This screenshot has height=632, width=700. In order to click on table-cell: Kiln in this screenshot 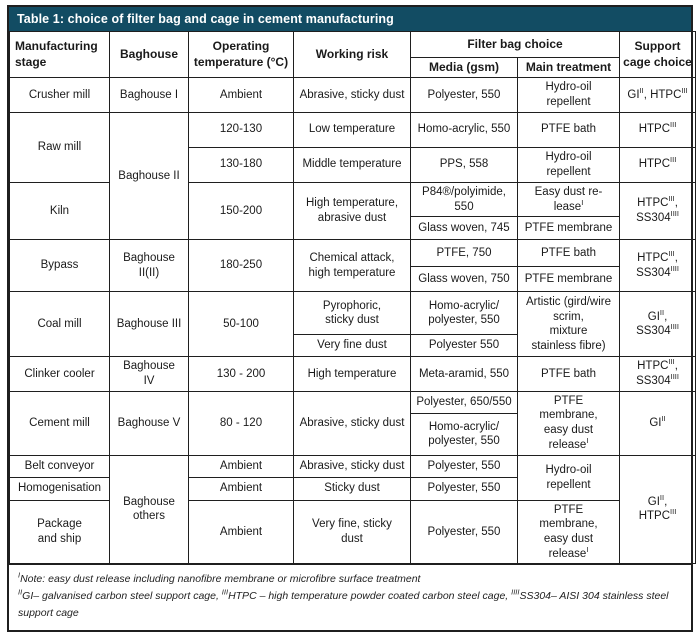, I will do `click(59, 211)`.